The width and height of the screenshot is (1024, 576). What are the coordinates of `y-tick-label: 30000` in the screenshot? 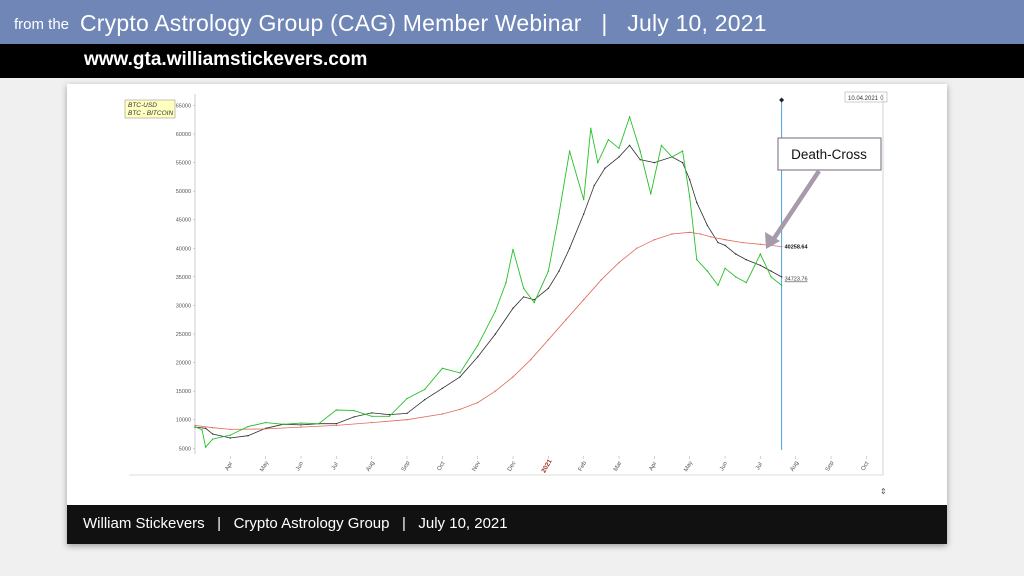 It's located at (183, 306).